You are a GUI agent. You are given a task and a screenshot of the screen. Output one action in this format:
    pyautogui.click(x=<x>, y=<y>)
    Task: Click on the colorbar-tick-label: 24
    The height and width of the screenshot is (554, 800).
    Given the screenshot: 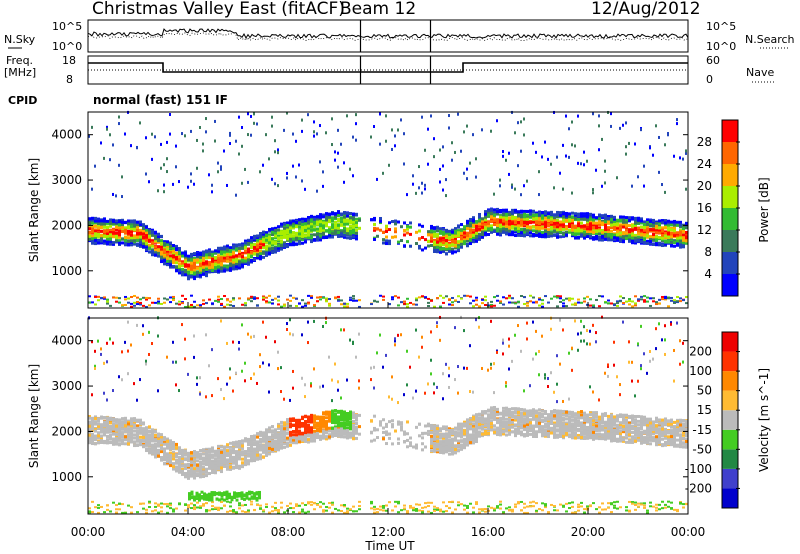 What is the action you would take?
    pyautogui.click(x=704, y=164)
    